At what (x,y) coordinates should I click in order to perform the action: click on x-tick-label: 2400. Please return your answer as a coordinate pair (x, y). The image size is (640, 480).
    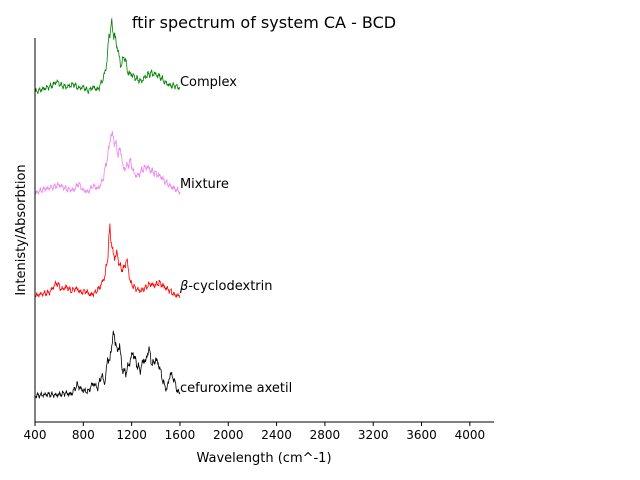
    Looking at the image, I should click on (276, 435).